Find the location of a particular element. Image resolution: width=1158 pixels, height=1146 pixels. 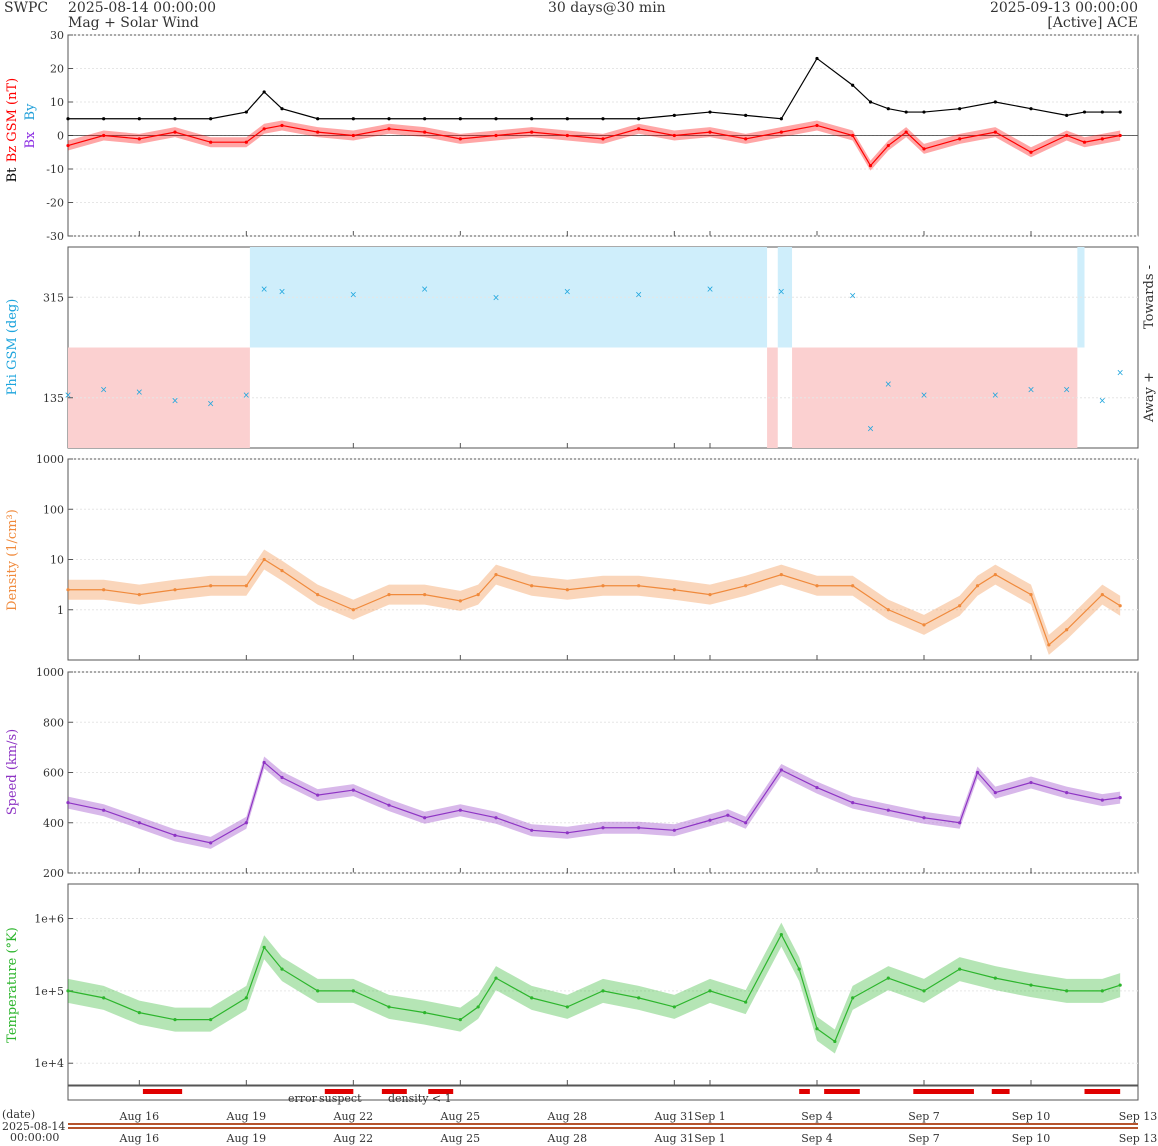

mag-panel-ytick-label-6: -30 is located at coordinates (55, 236).